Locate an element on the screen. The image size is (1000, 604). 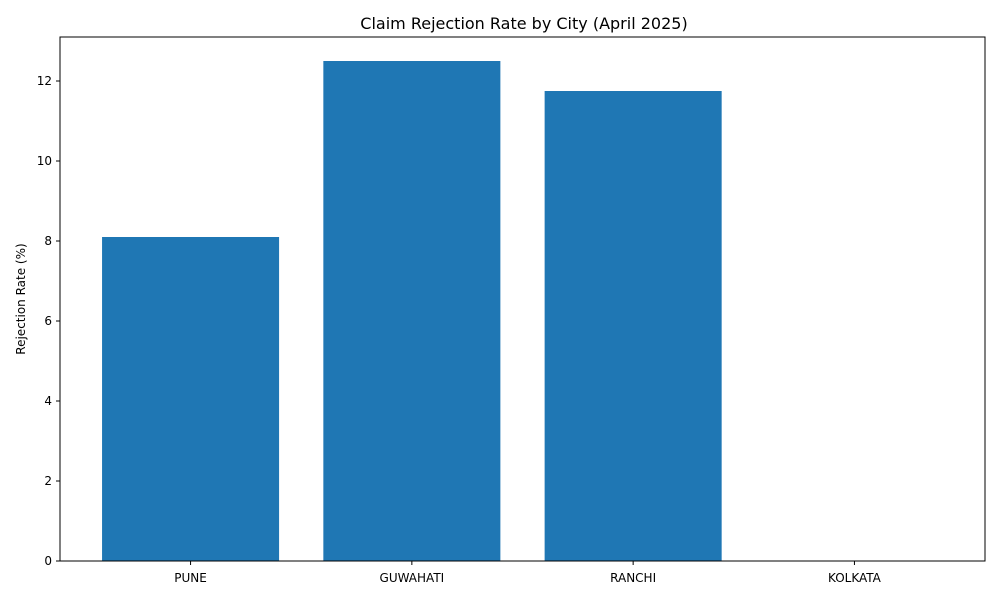
y-tick-label: 0 is located at coordinates (48, 561).